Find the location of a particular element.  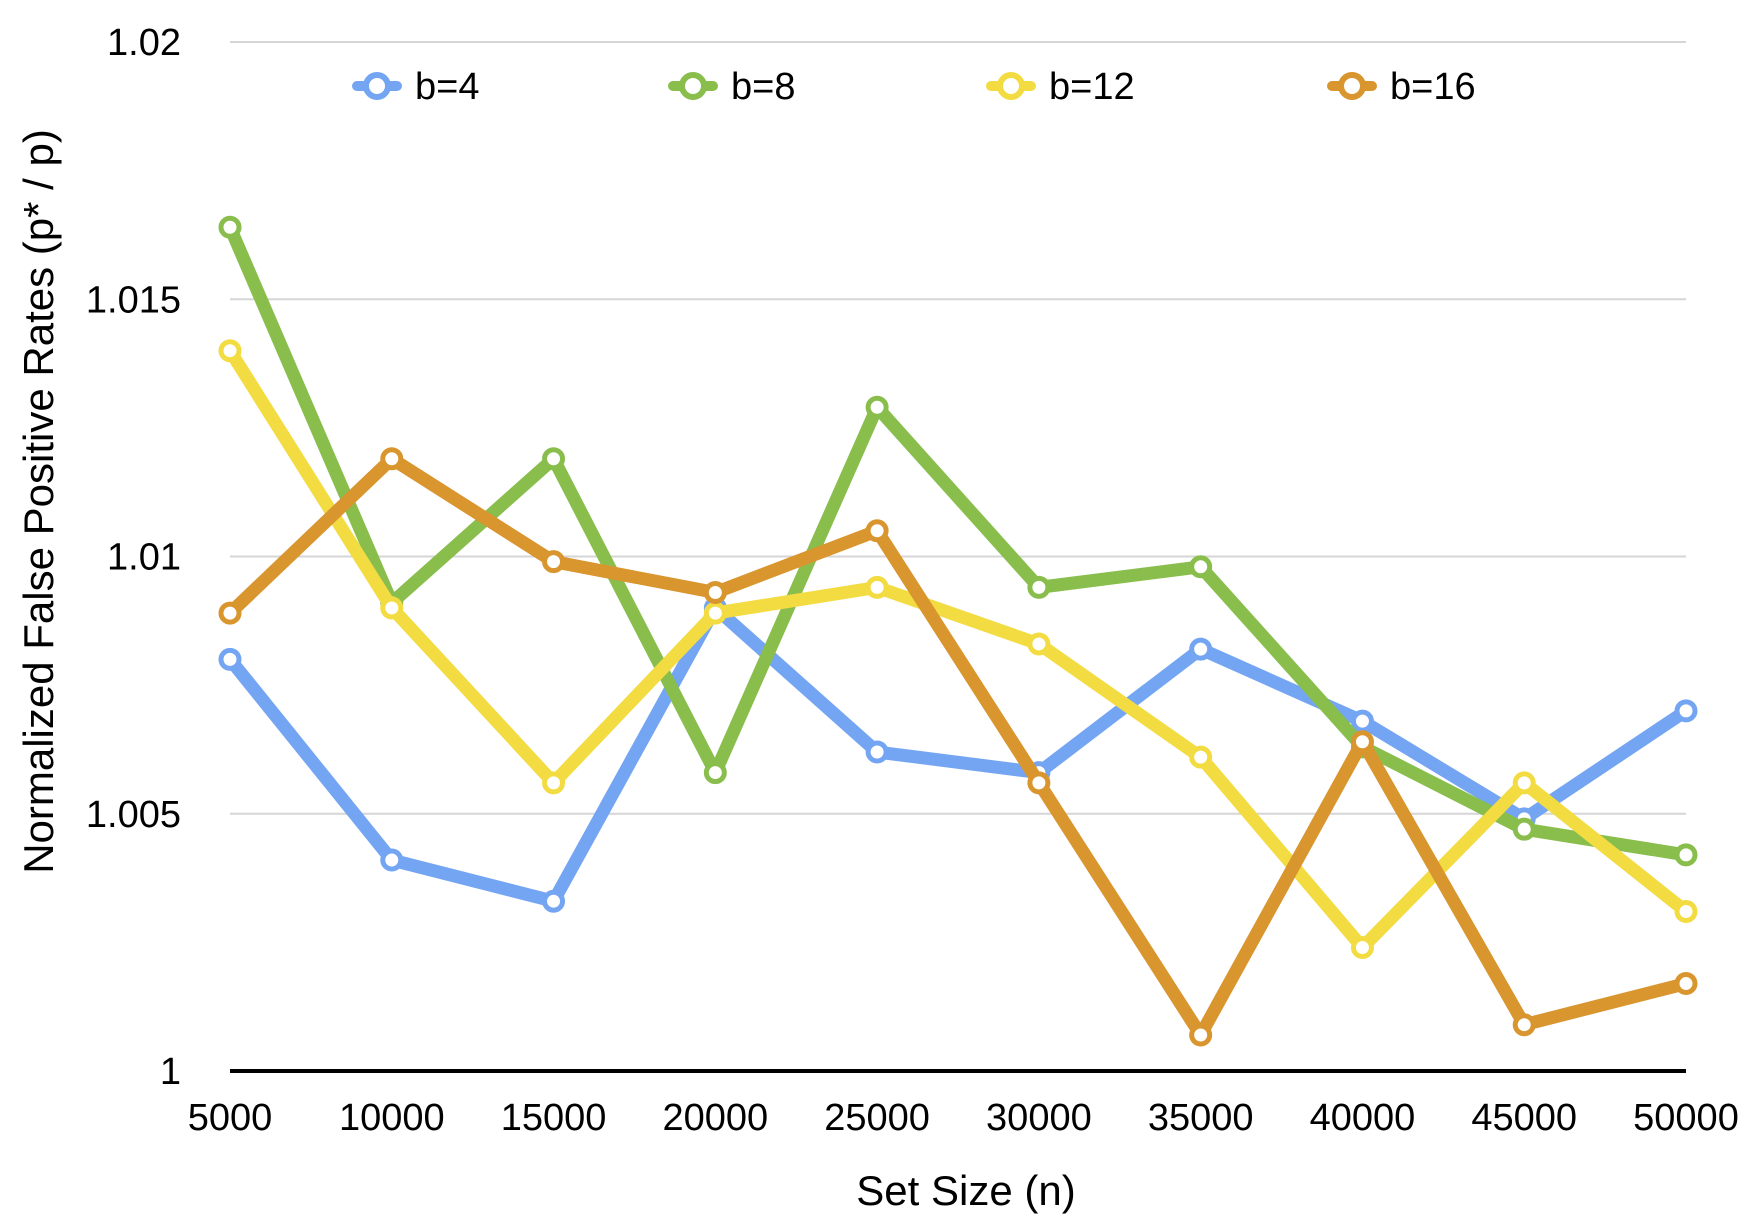

y-axis-ticks: 1 1.005 1.01 1.015 1.02 is located at coordinates (133, 557).